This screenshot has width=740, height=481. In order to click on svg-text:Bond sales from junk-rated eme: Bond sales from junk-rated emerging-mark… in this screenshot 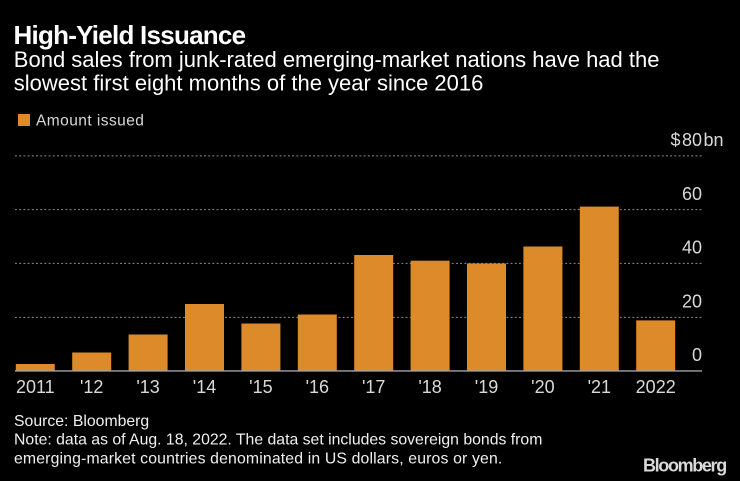, I will do `click(337, 59)`.